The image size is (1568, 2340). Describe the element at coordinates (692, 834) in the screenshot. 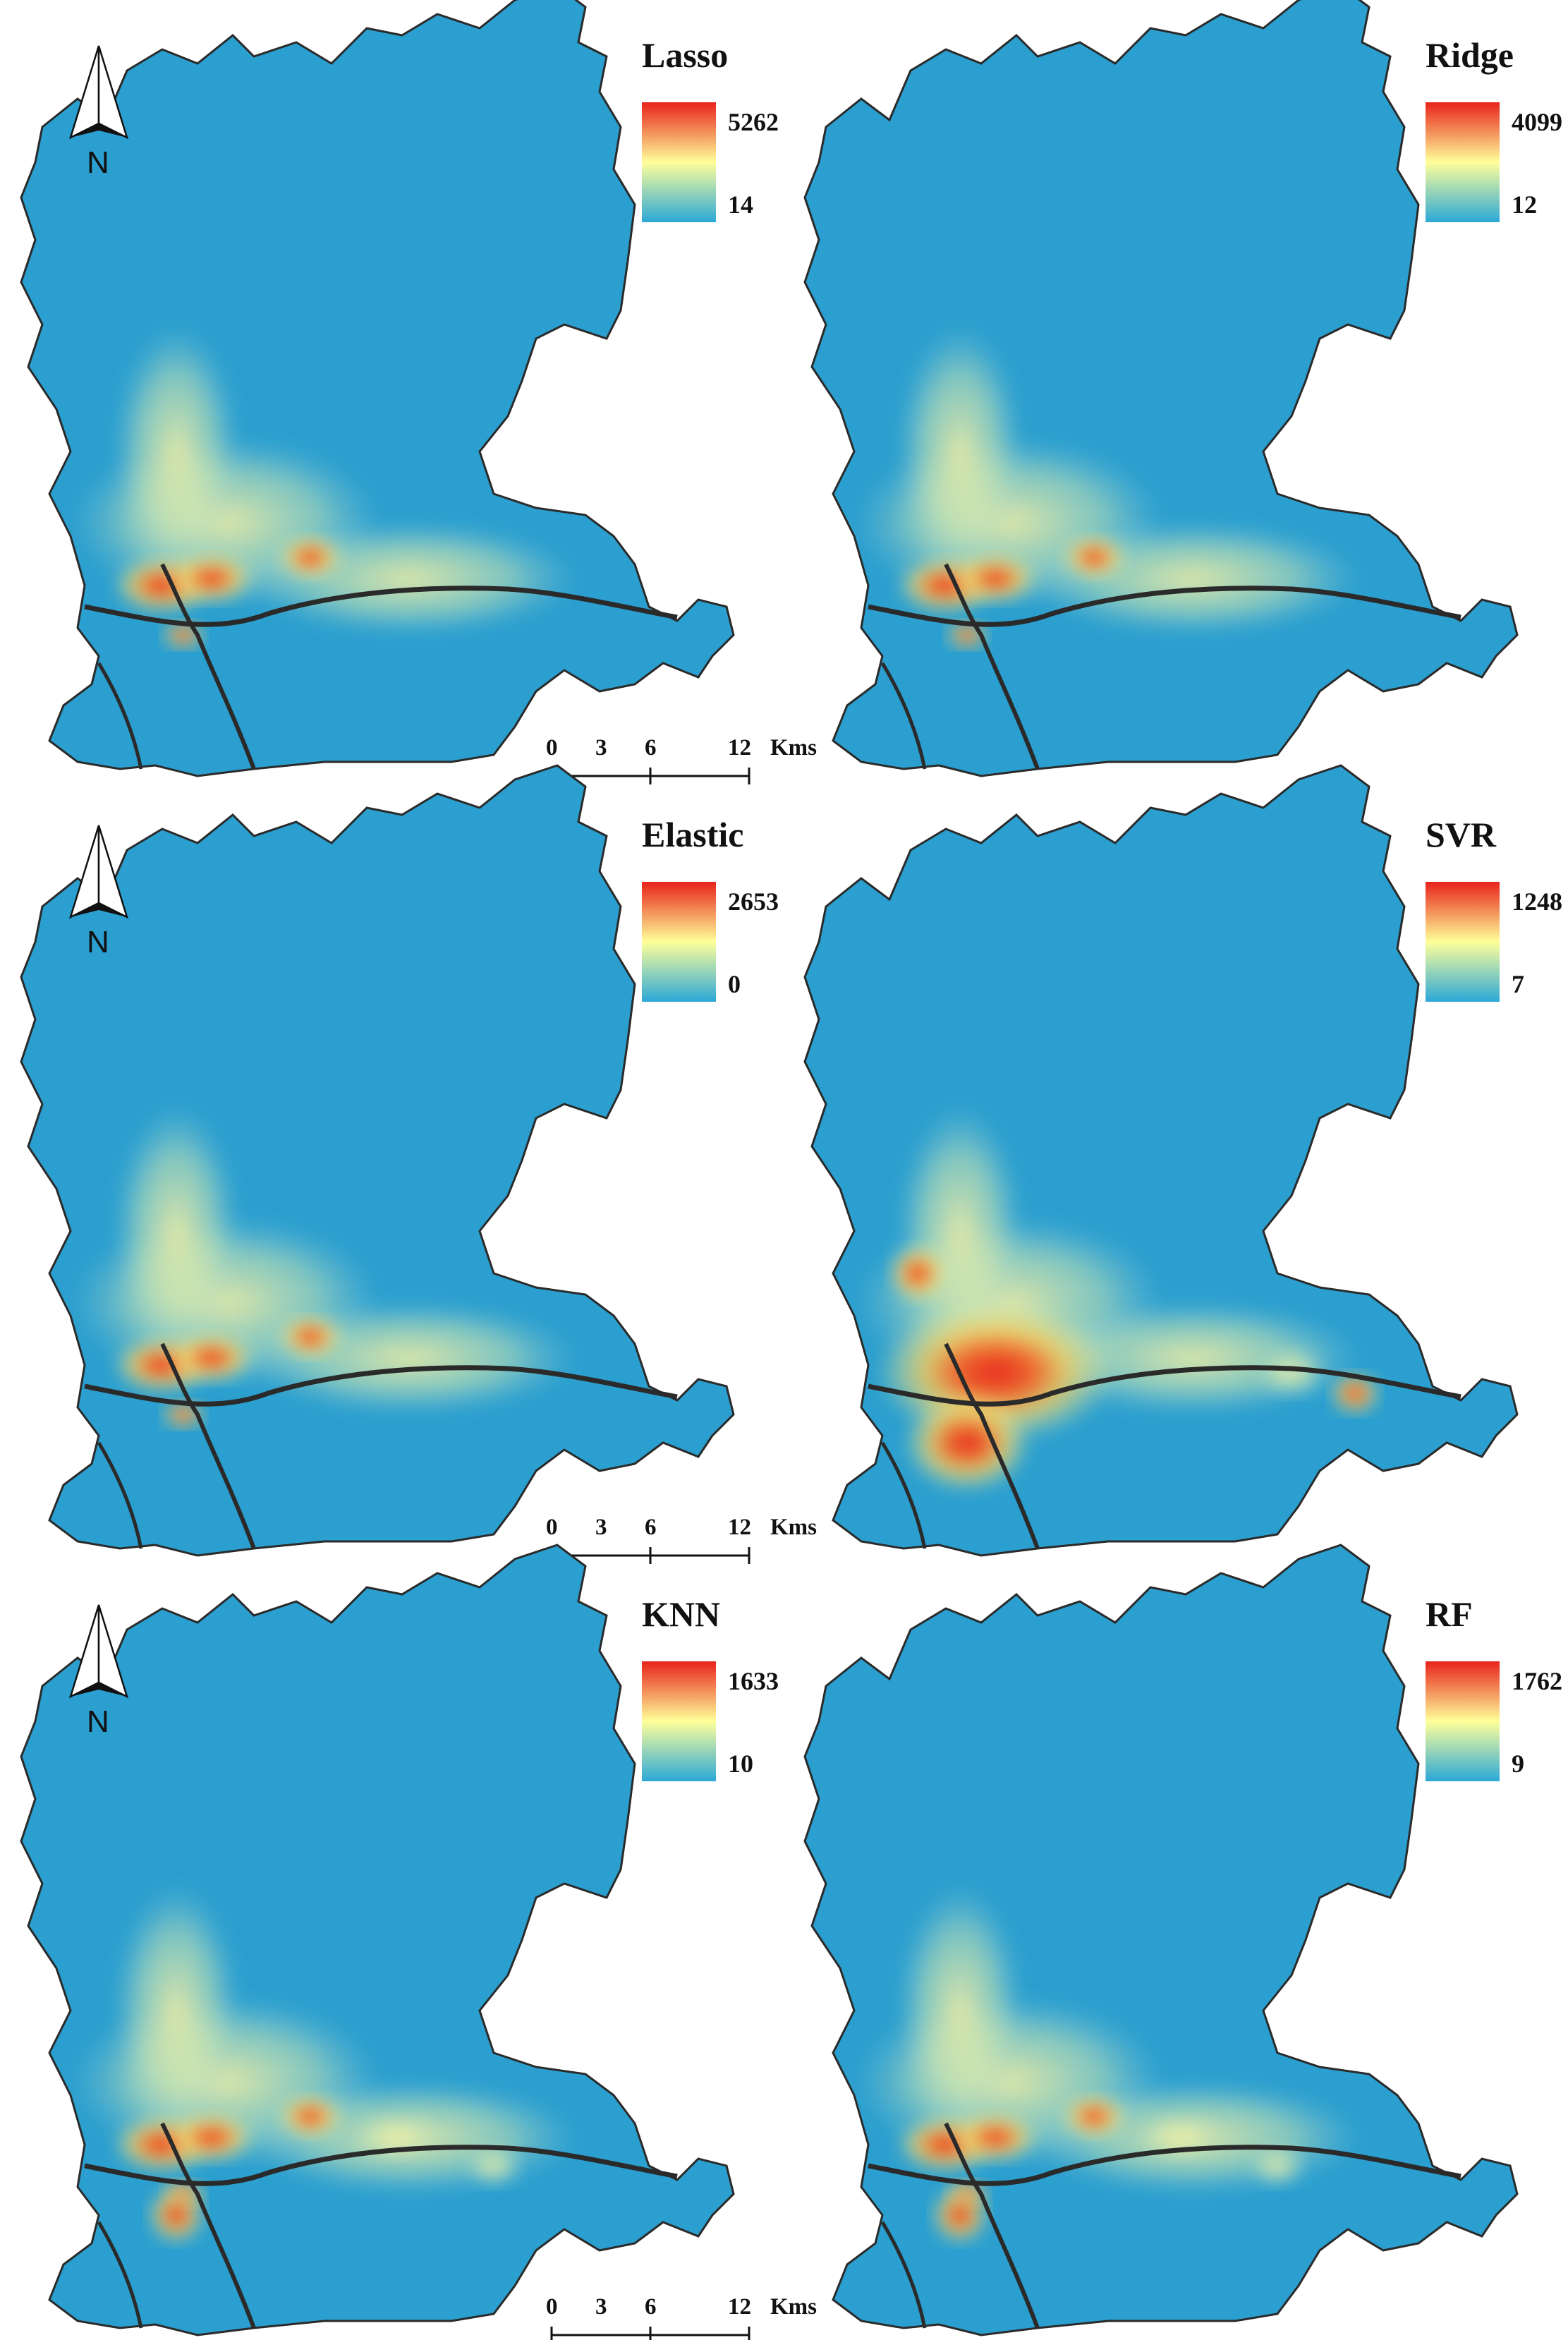

I see `panel-title: Elastic` at that location.